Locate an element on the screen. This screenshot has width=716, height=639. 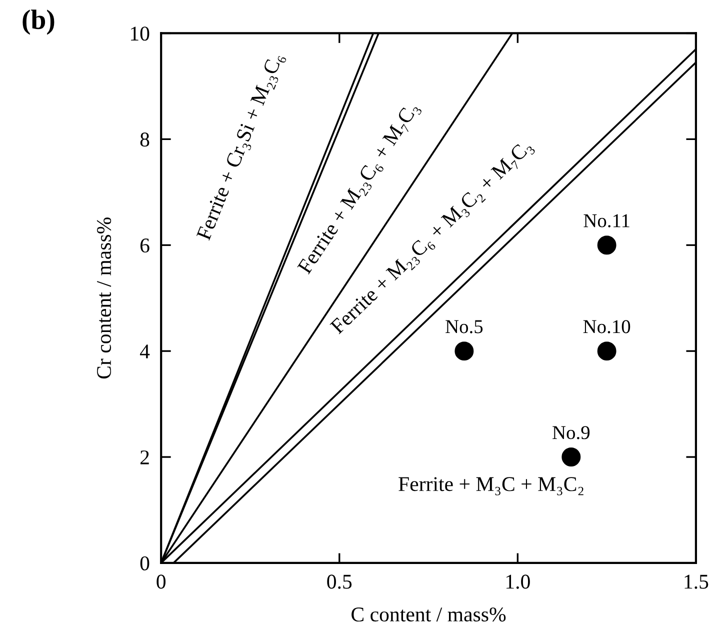
annotation: Ferrite + M₃C + M₃C₂ is located at coordinates (491, 486).